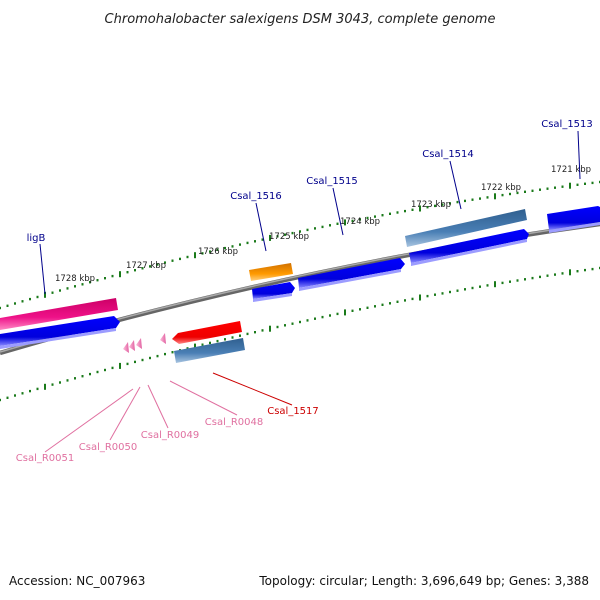 The width and height of the screenshot is (600, 600). What do you see at coordinates (567, 124) in the screenshot?
I see `label-csal-1513: Csal_1513` at bounding box center [567, 124].